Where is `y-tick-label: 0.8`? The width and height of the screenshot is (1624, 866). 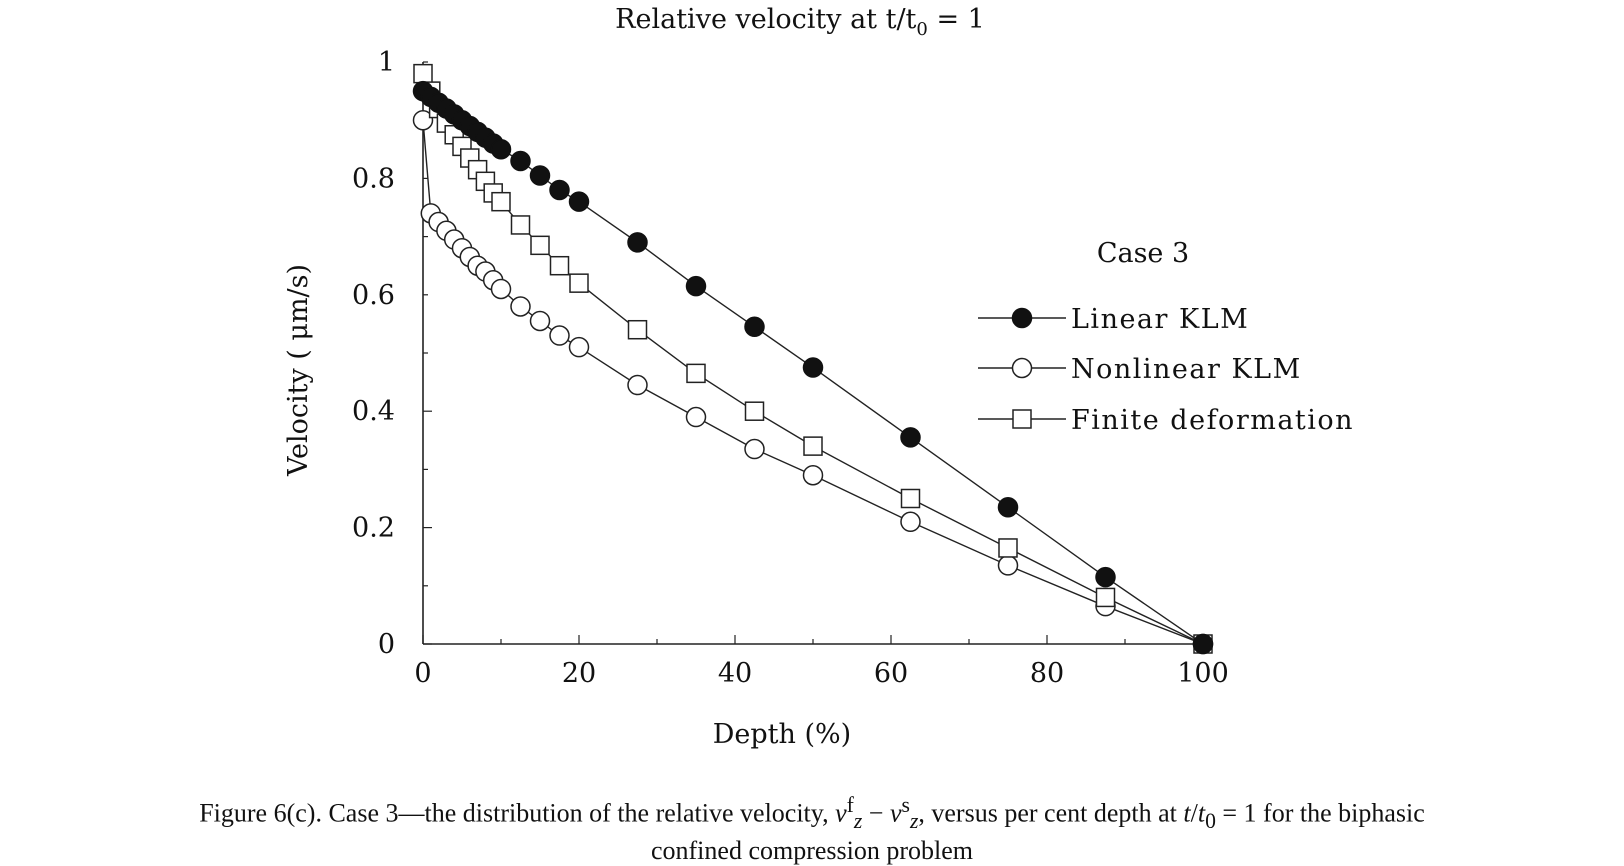 y-tick-label: 0.8 is located at coordinates (373, 178).